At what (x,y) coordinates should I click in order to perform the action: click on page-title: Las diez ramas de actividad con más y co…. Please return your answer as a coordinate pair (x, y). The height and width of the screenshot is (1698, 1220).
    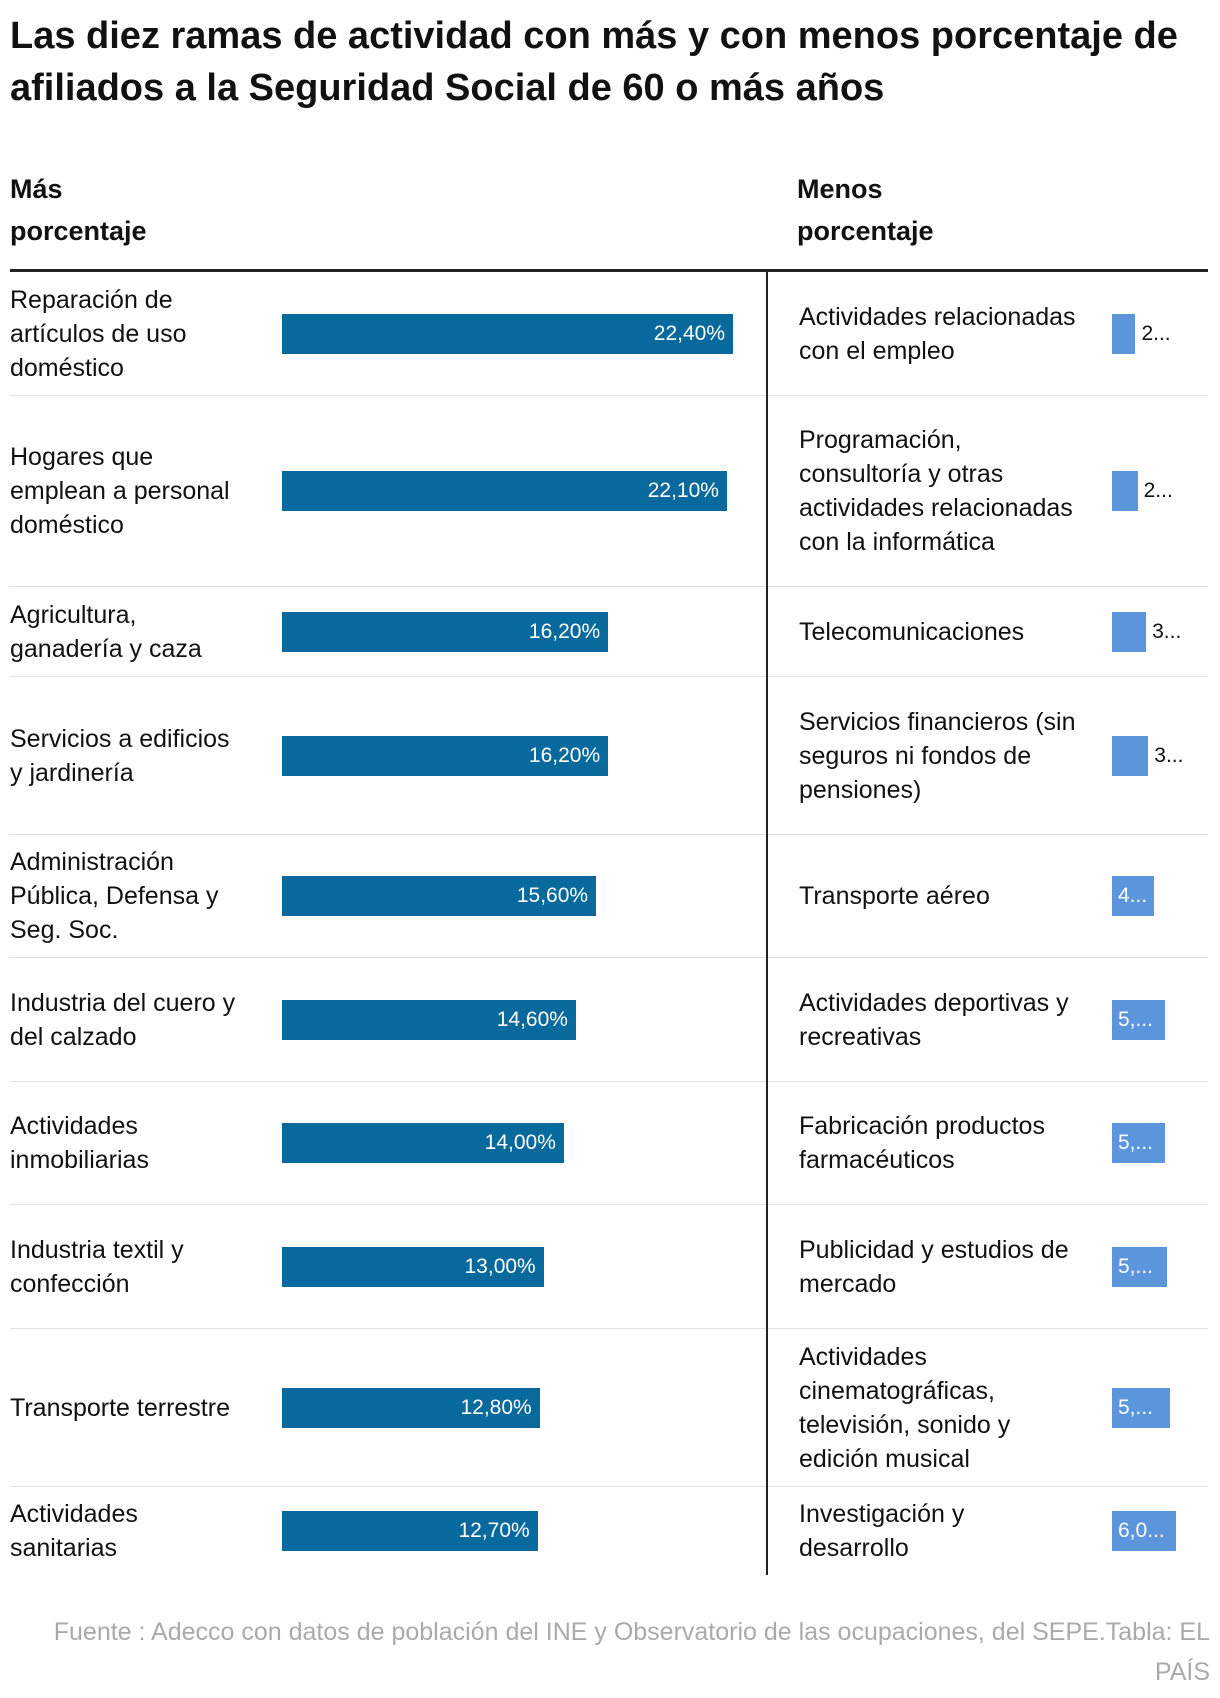
    Looking at the image, I should click on (594, 62).